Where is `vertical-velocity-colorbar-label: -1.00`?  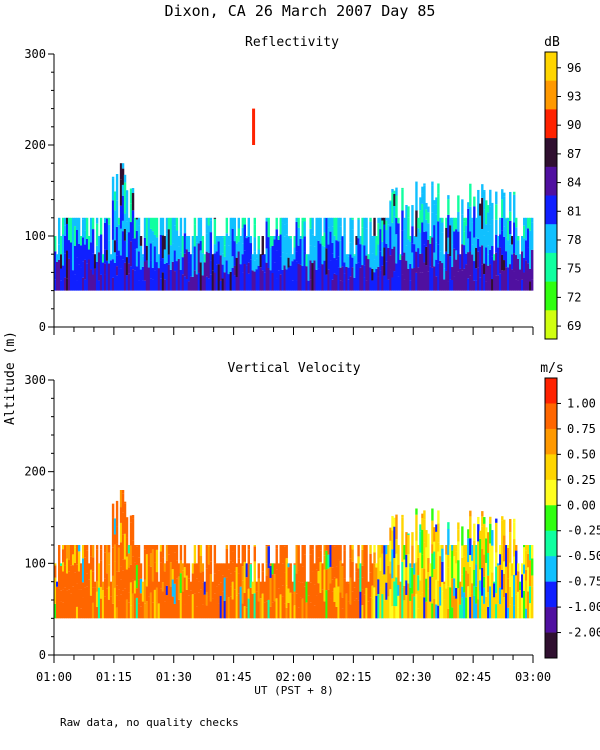
vertical-velocity-colorbar-label: -1.00 is located at coordinates (583, 607).